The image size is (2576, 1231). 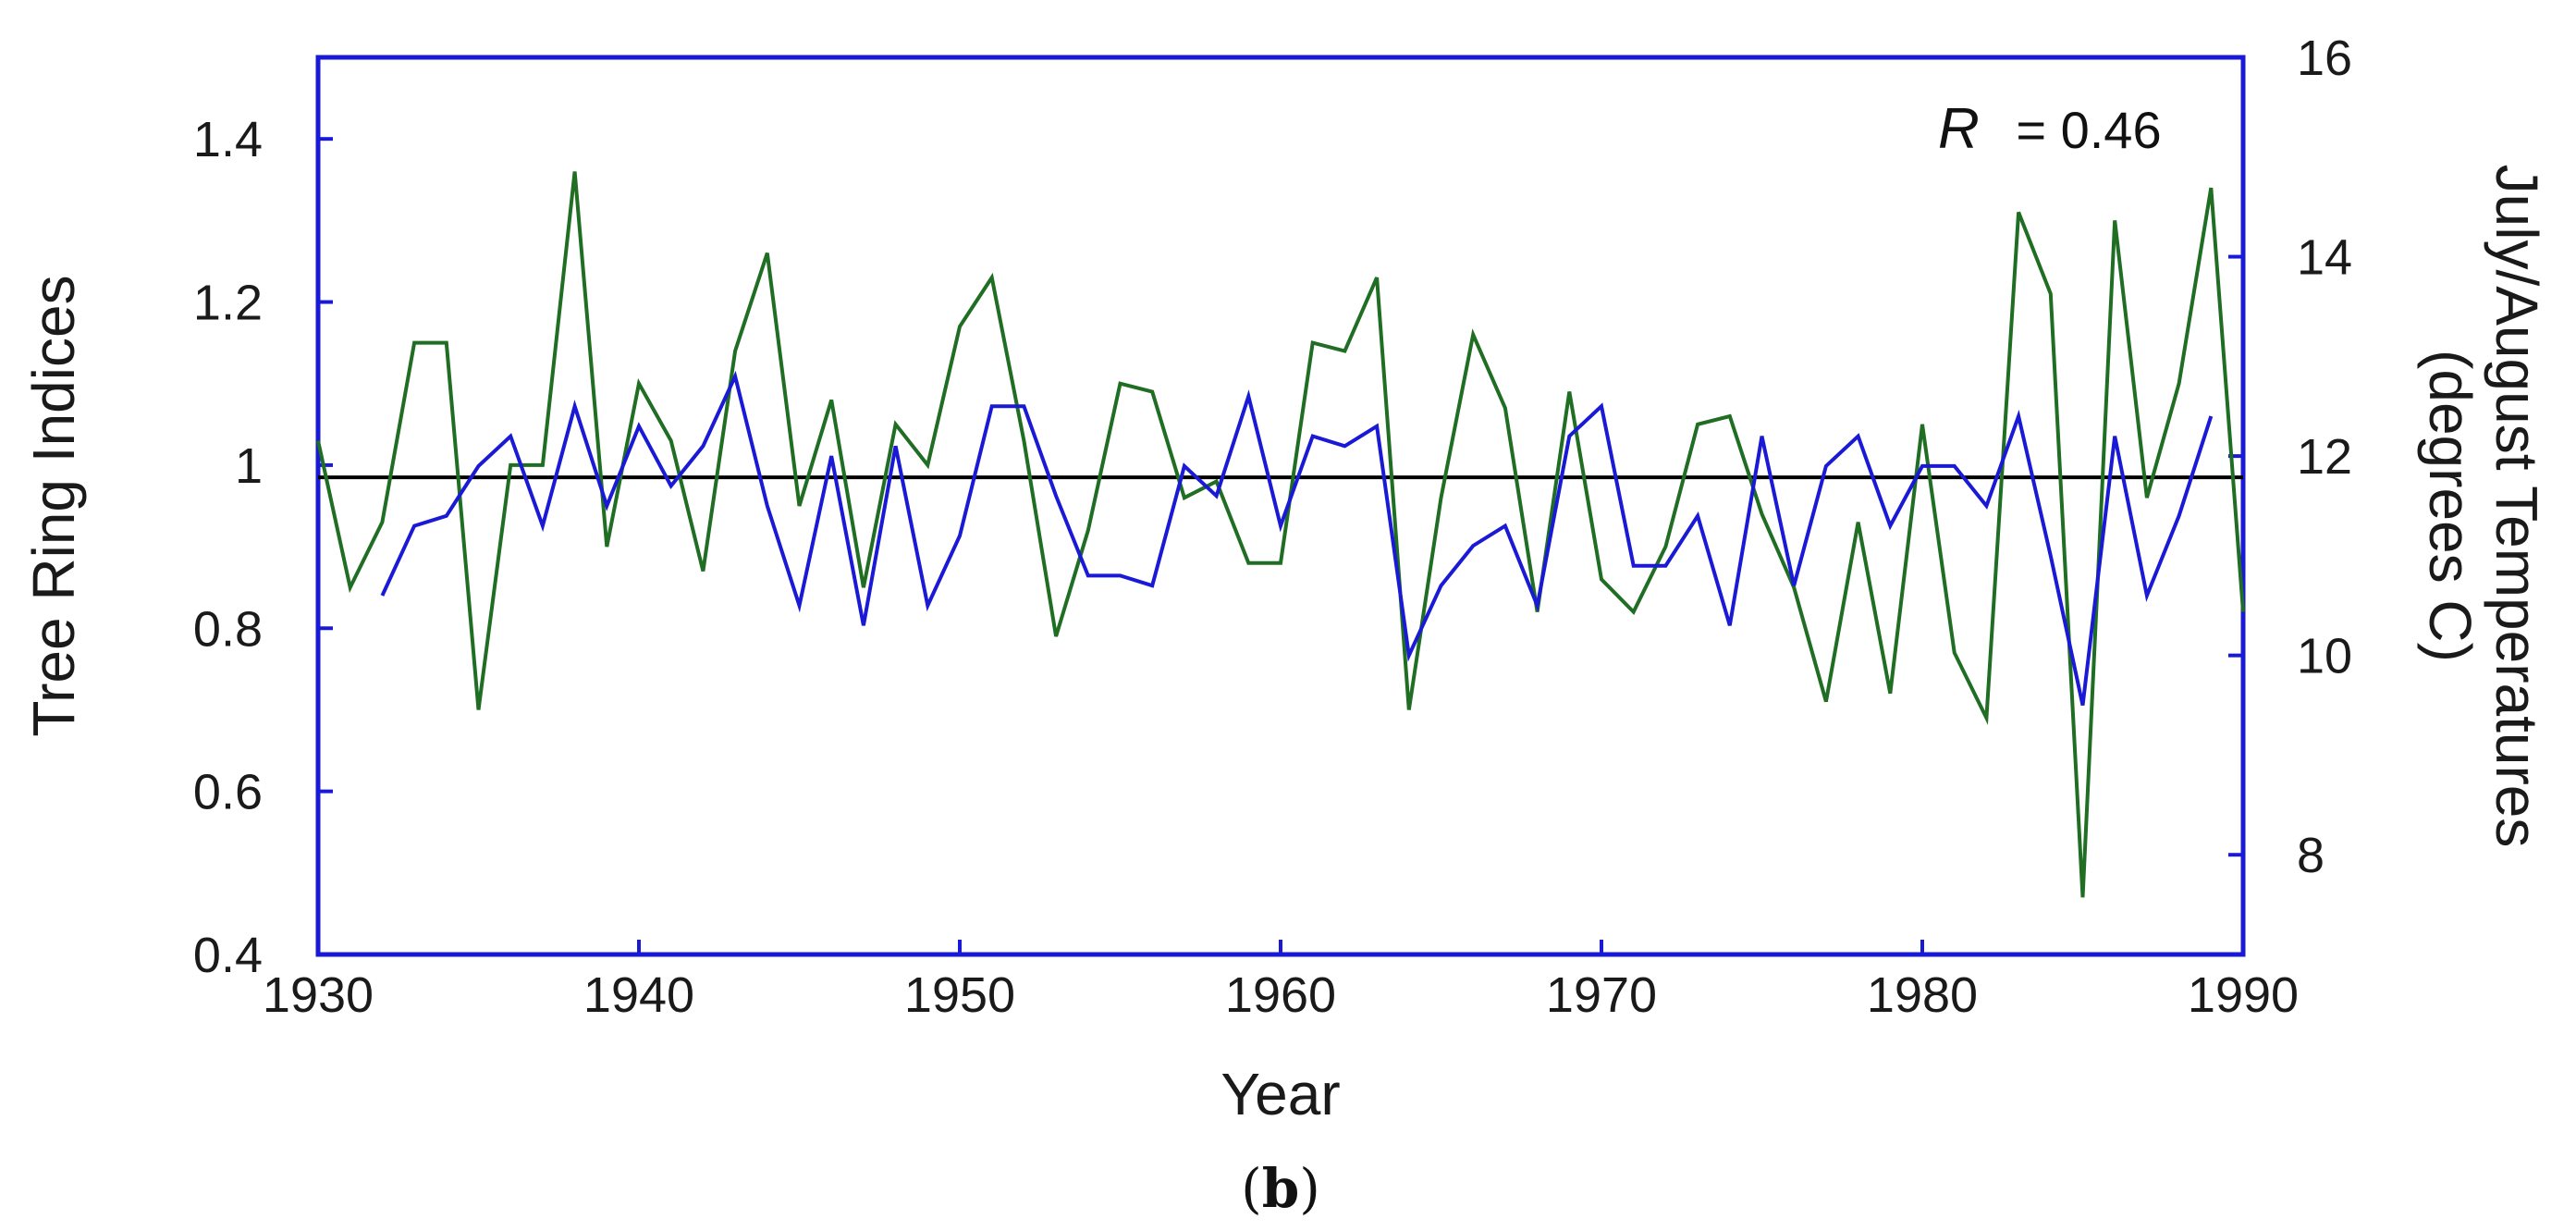 What do you see at coordinates (54, 506) in the screenshot?
I see `y-left-axis-title: Tree Ring Indices` at bounding box center [54, 506].